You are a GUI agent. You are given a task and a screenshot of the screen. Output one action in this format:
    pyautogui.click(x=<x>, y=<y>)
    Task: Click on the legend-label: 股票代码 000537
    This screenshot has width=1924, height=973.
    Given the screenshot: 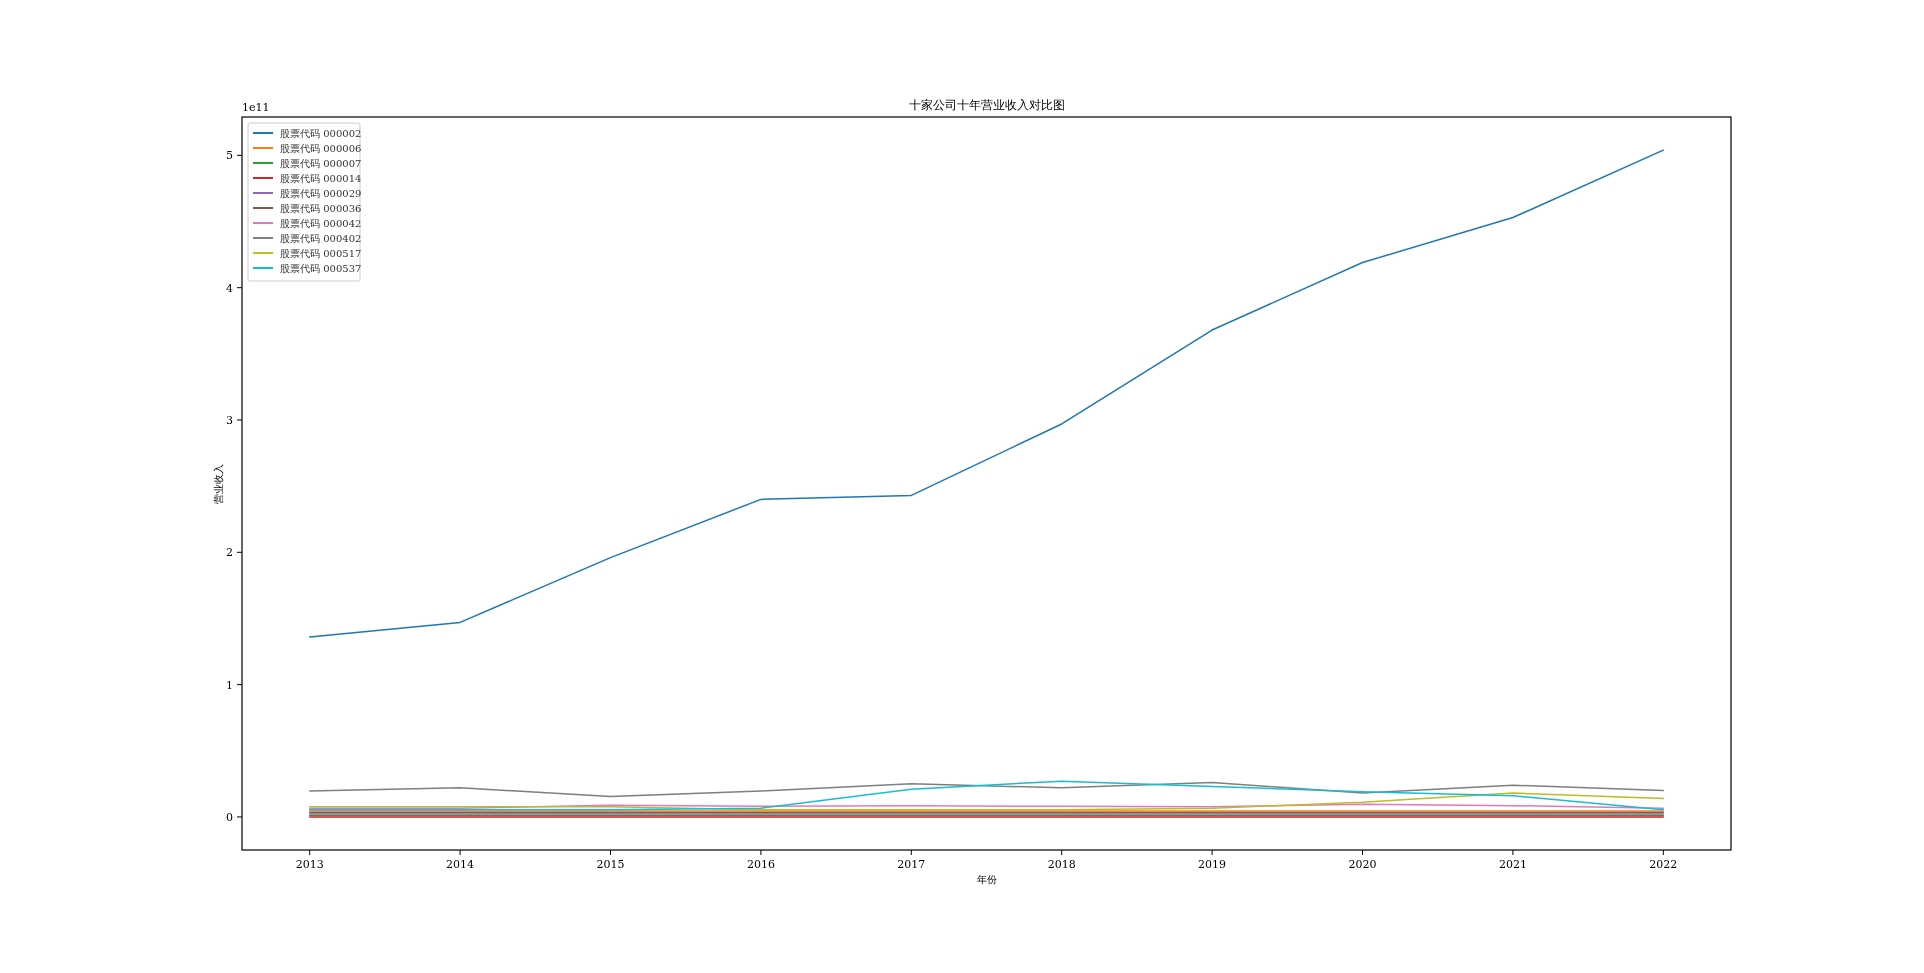 What is the action you would take?
    pyautogui.click(x=321, y=268)
    